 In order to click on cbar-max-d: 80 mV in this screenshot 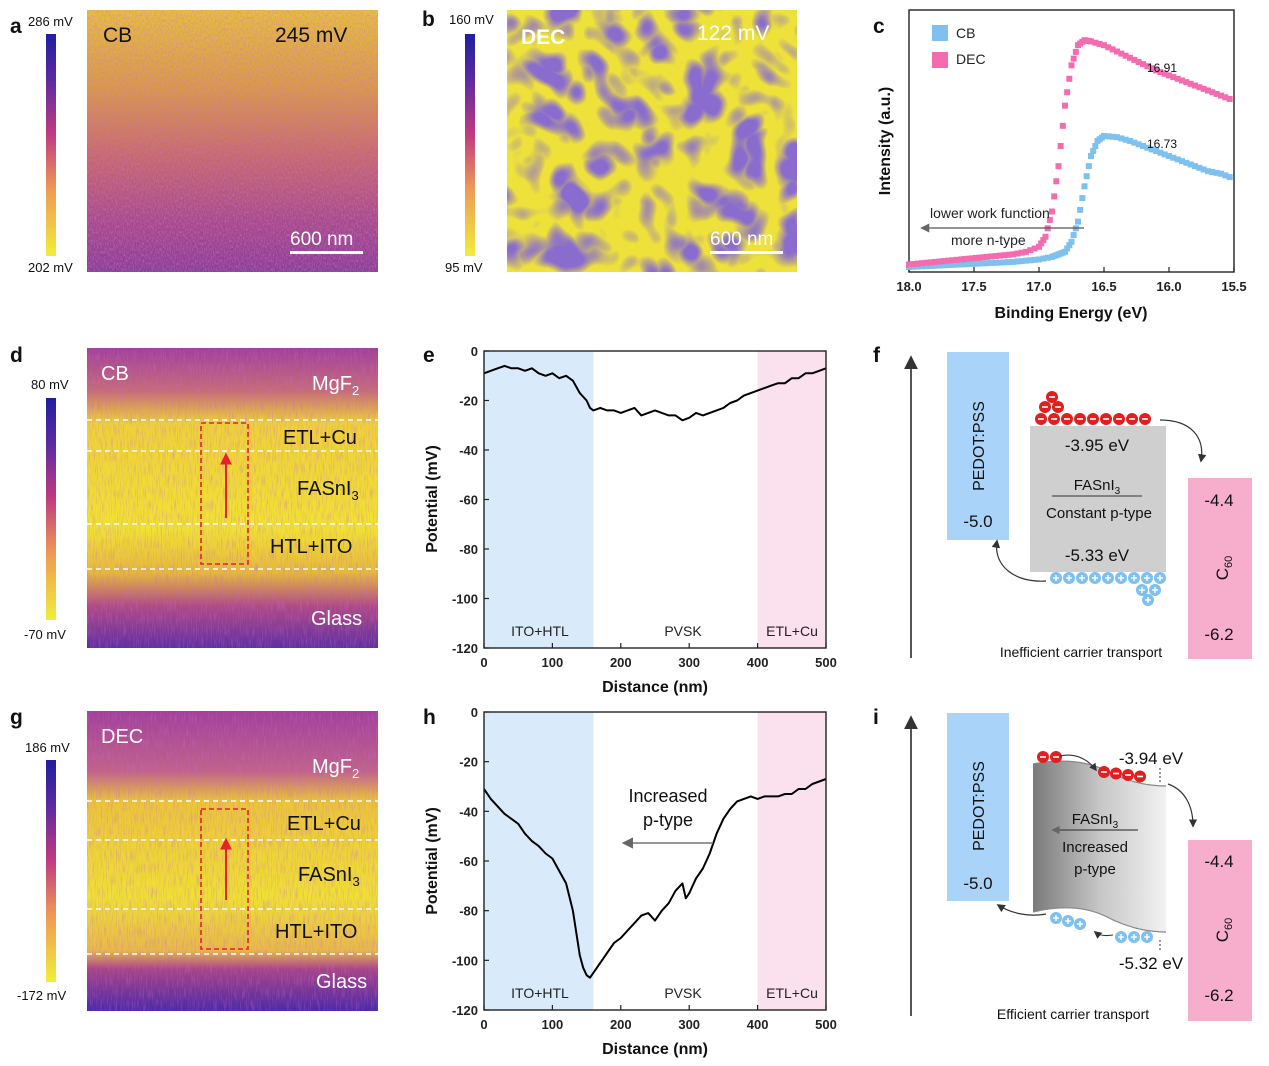, I will do `click(50, 384)`.